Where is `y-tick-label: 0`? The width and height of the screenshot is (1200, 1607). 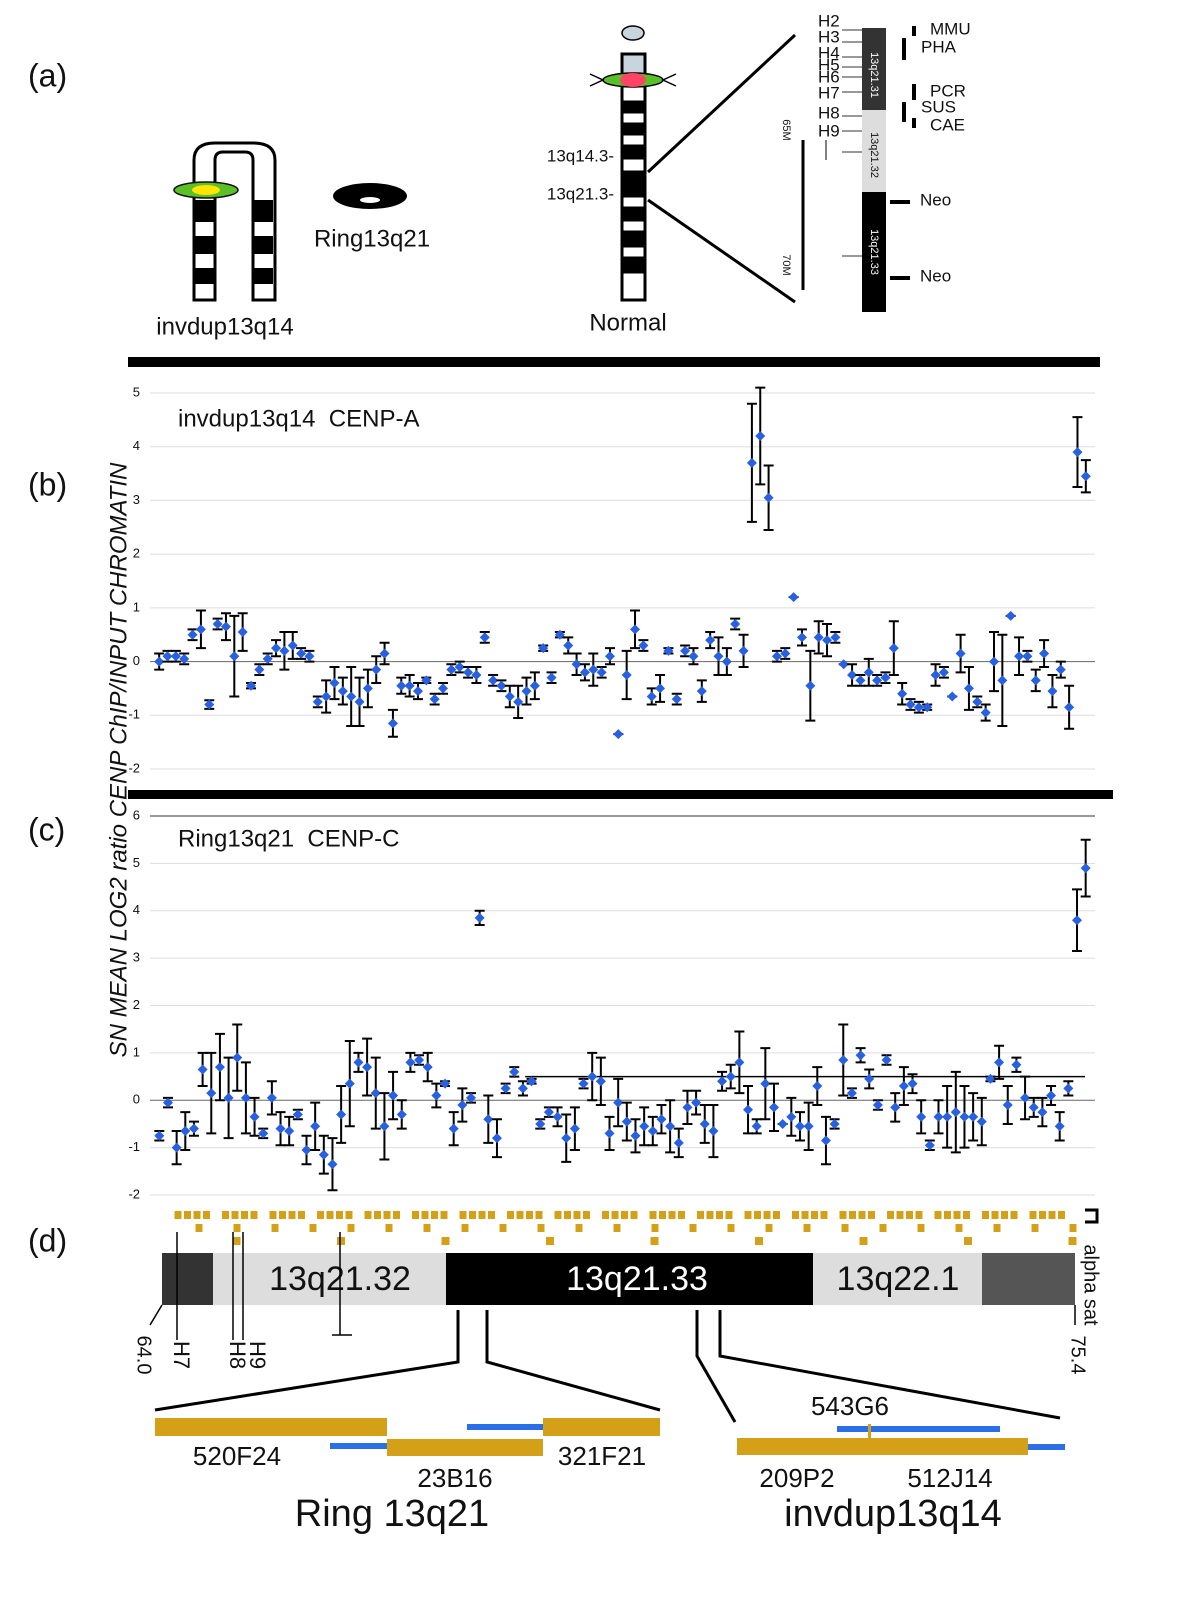
y-tick-label: 0 is located at coordinates (136, 660).